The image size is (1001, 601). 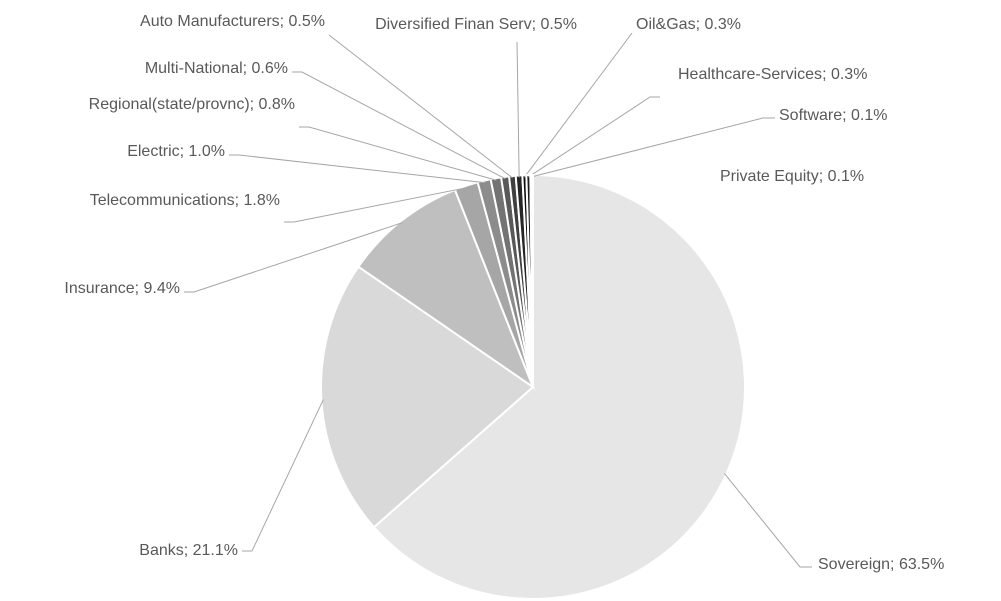 I want to click on data-label: Insurance; 9.4%, so click(x=122, y=288).